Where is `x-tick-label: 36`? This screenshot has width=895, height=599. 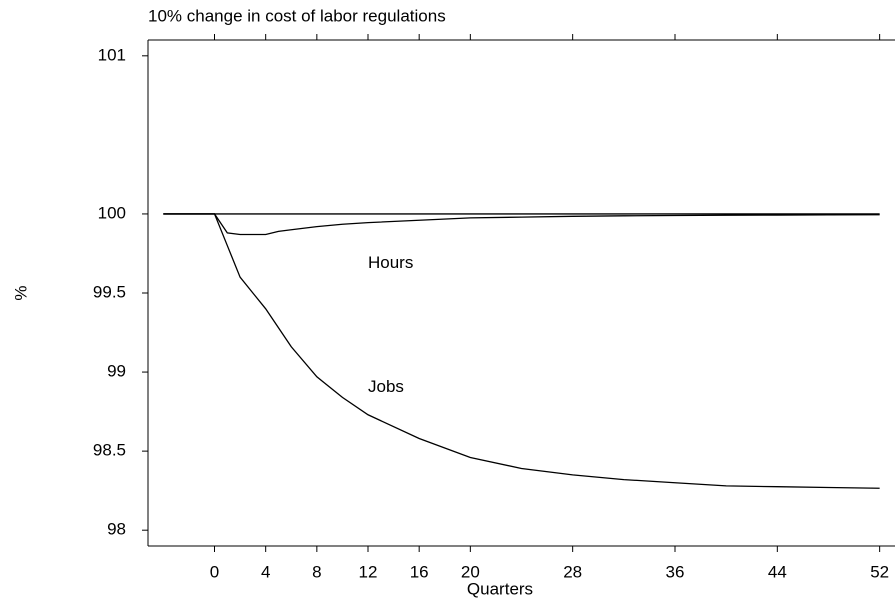 x-tick-label: 36 is located at coordinates (675, 571).